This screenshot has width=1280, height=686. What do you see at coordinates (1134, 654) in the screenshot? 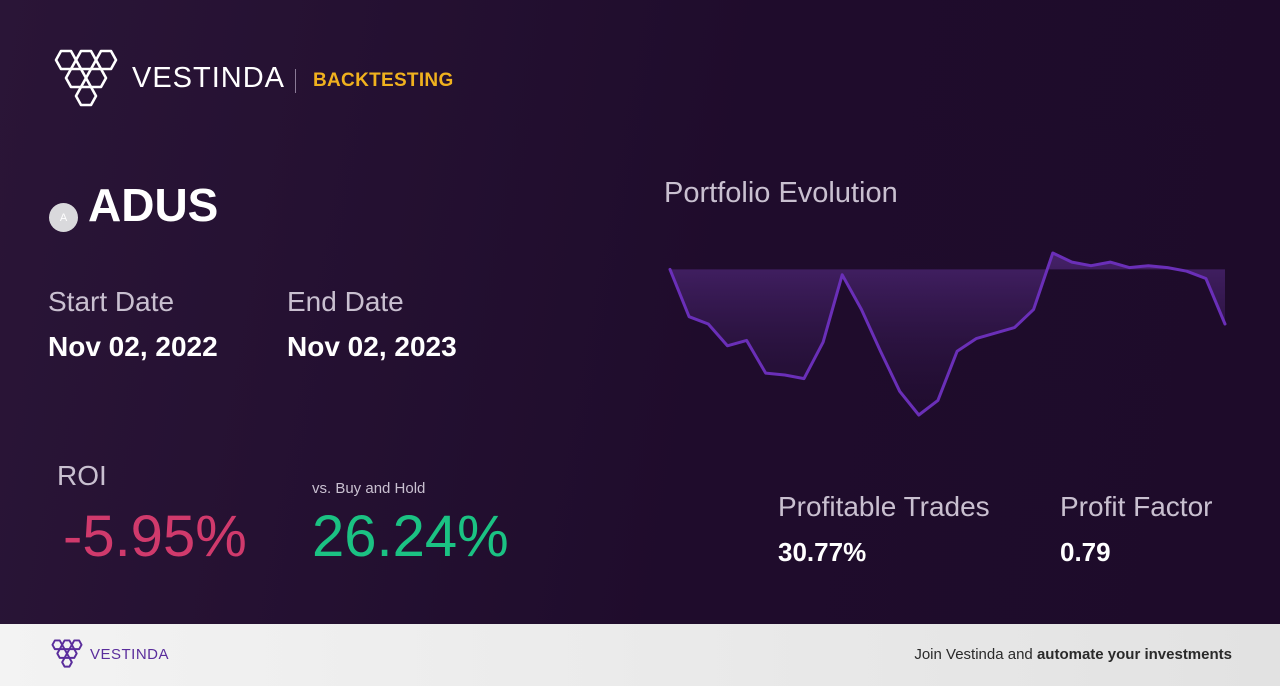
I see `footer-cta-bold: automate your investments` at bounding box center [1134, 654].